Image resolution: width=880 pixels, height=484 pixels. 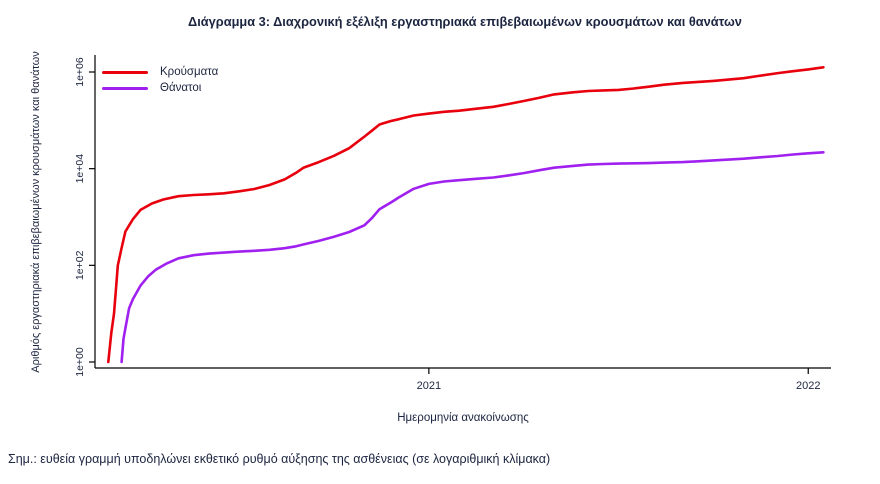 What do you see at coordinates (181, 88) in the screenshot?
I see `legend-label-deaths: Θάνατοι` at bounding box center [181, 88].